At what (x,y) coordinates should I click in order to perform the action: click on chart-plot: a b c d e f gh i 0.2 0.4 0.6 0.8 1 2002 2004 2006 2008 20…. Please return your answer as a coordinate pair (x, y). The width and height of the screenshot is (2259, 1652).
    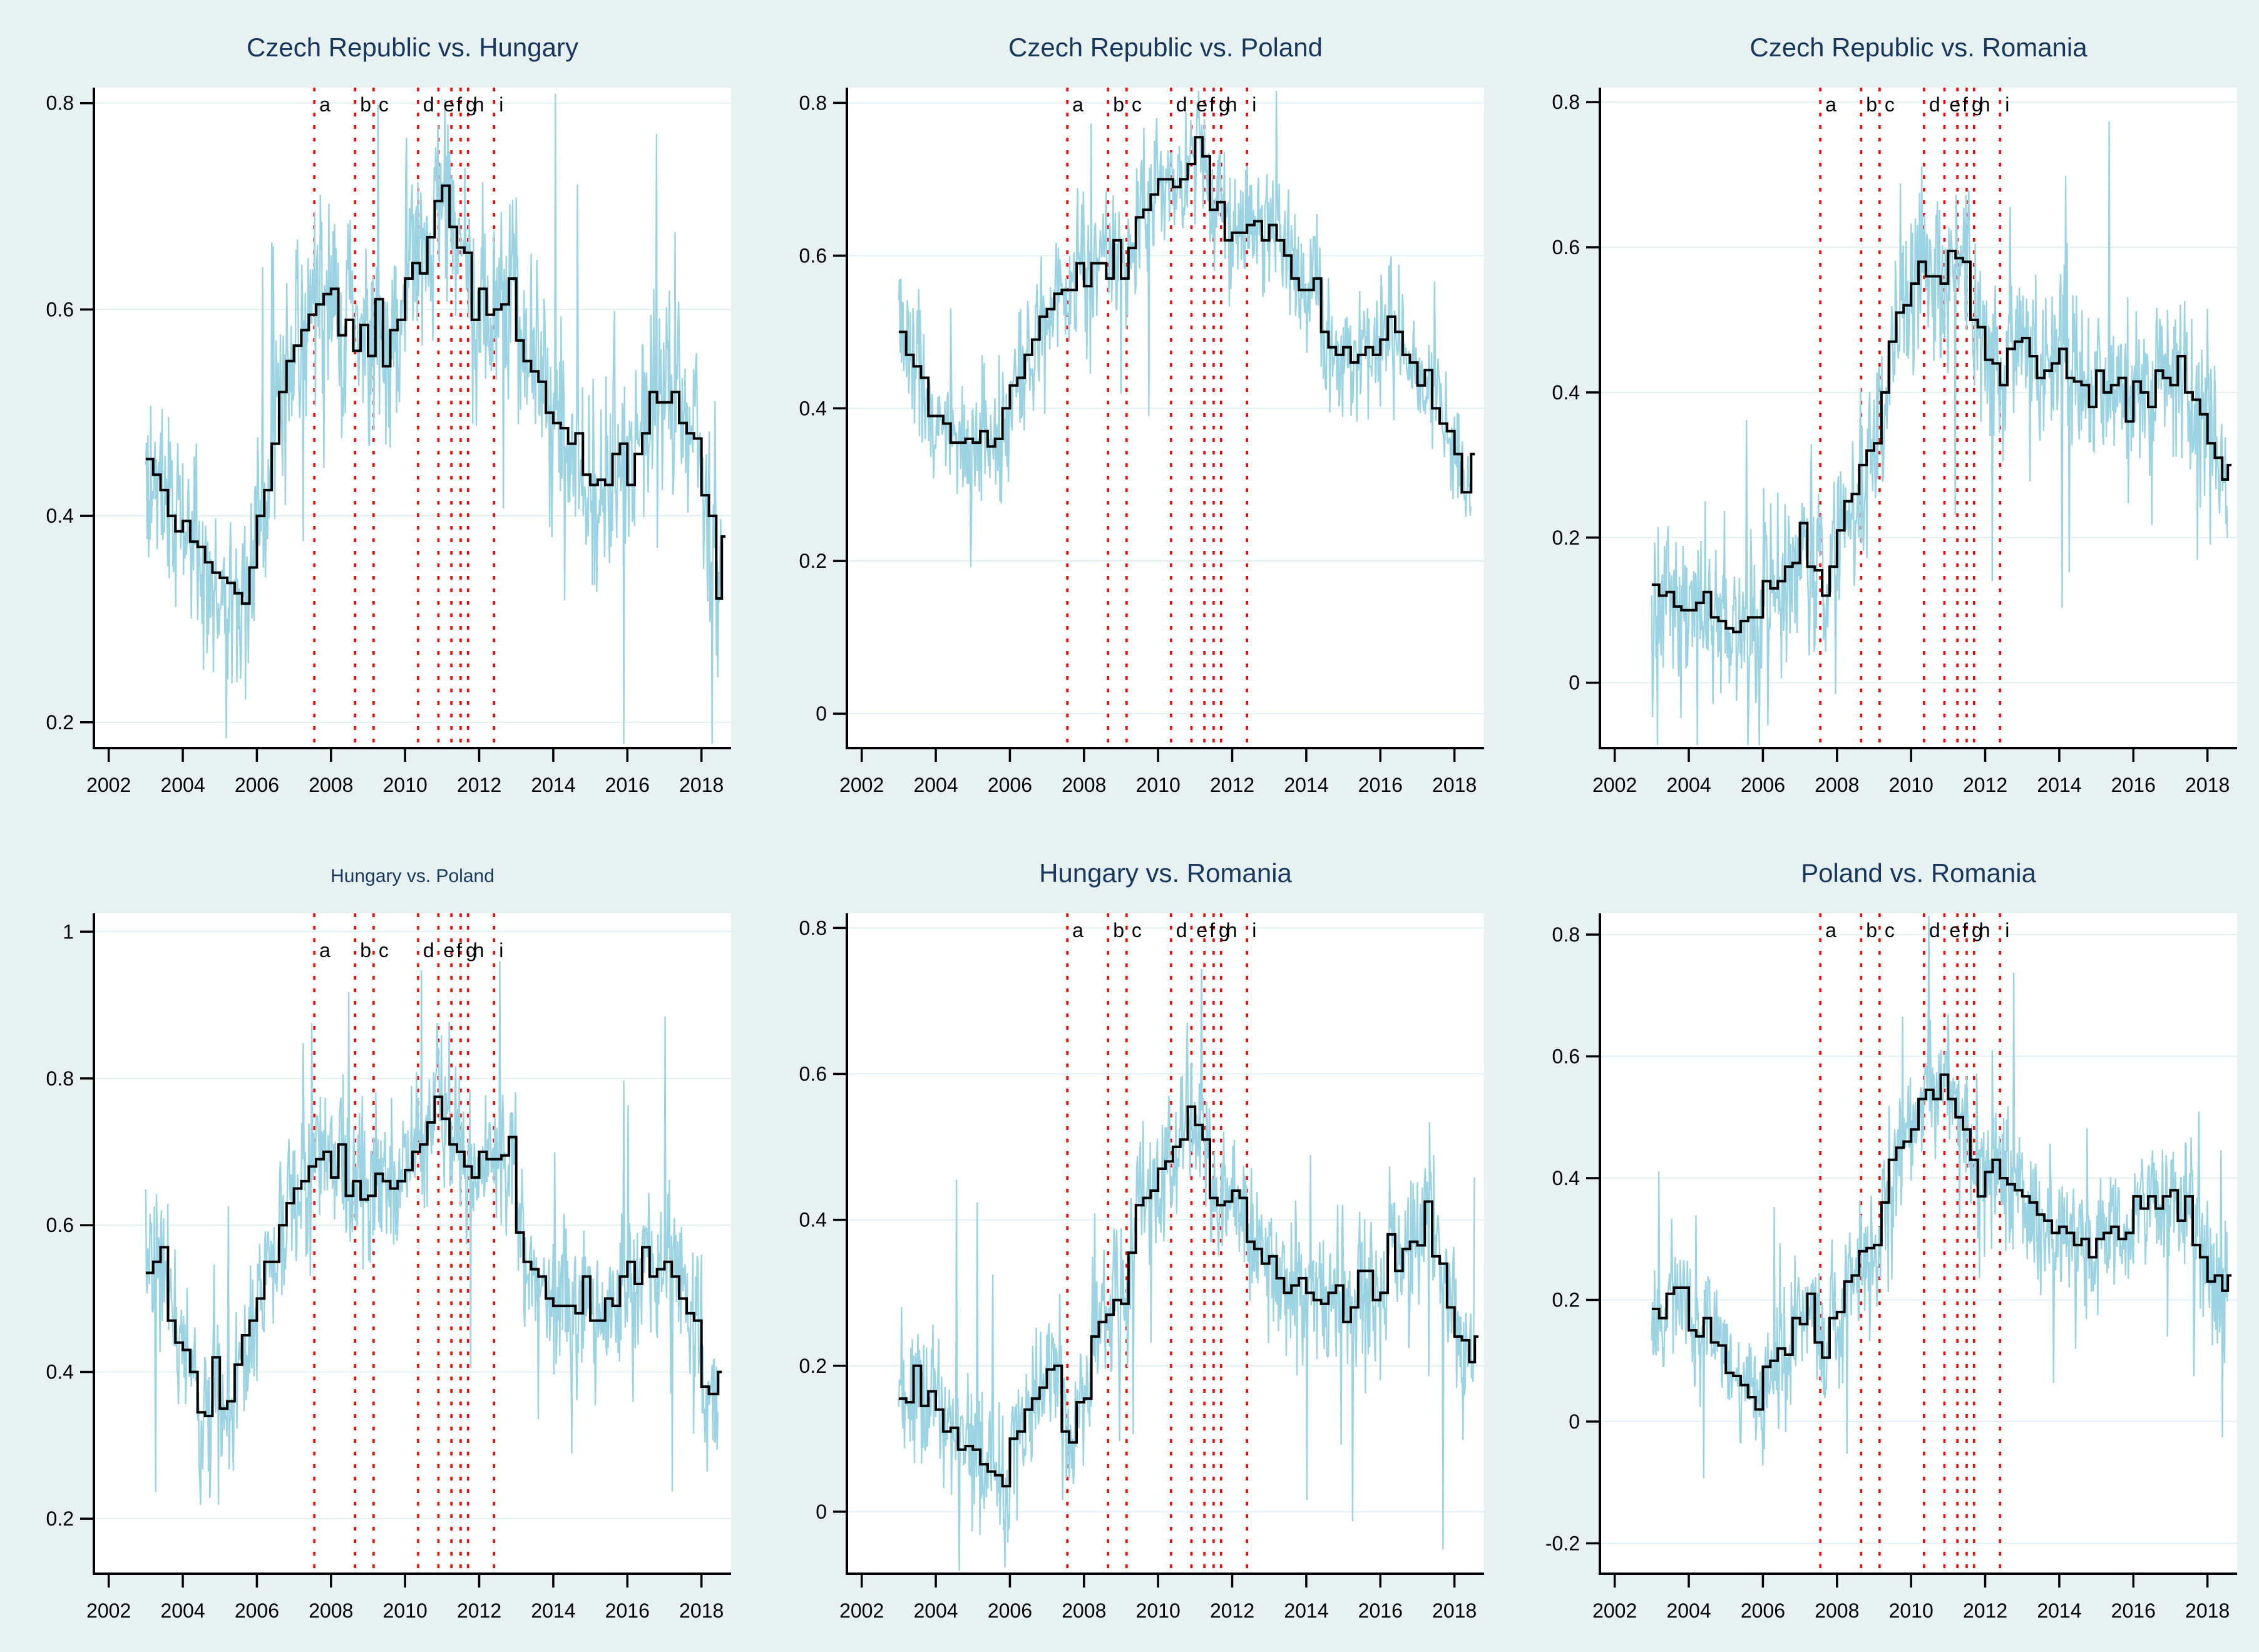
    Looking at the image, I should click on (388, 1267).